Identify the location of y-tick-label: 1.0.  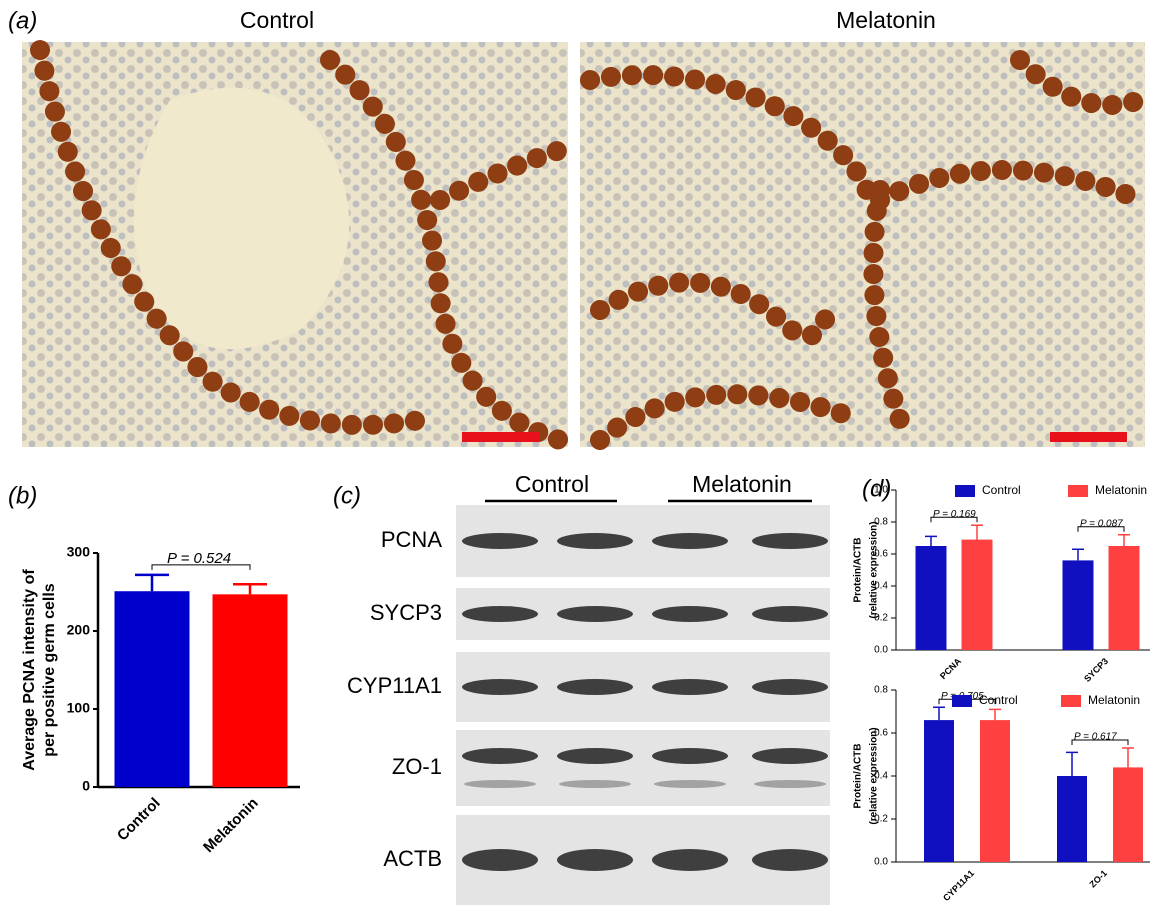
(881, 490).